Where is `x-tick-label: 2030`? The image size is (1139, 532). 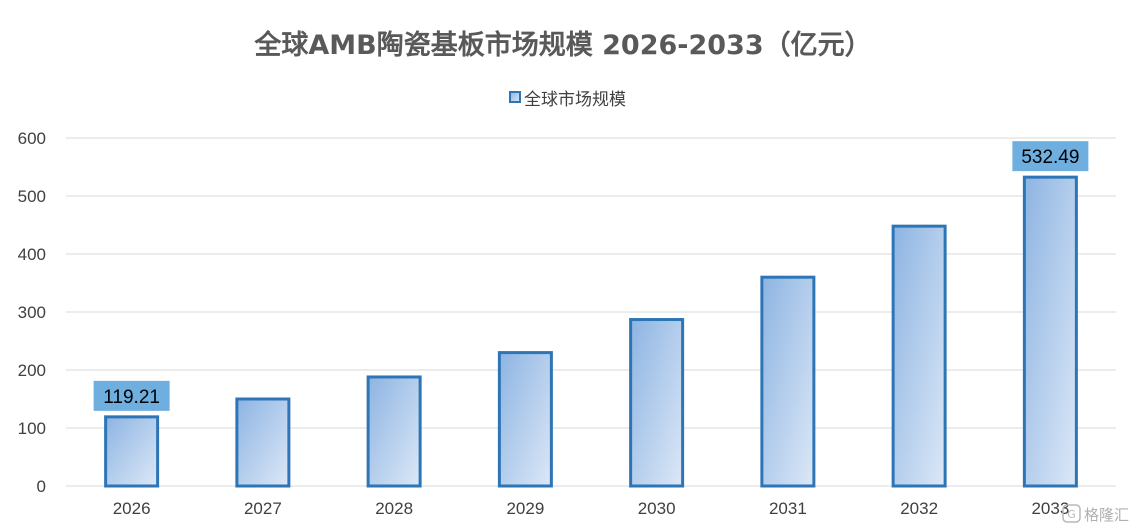 x-tick-label: 2030 is located at coordinates (657, 508).